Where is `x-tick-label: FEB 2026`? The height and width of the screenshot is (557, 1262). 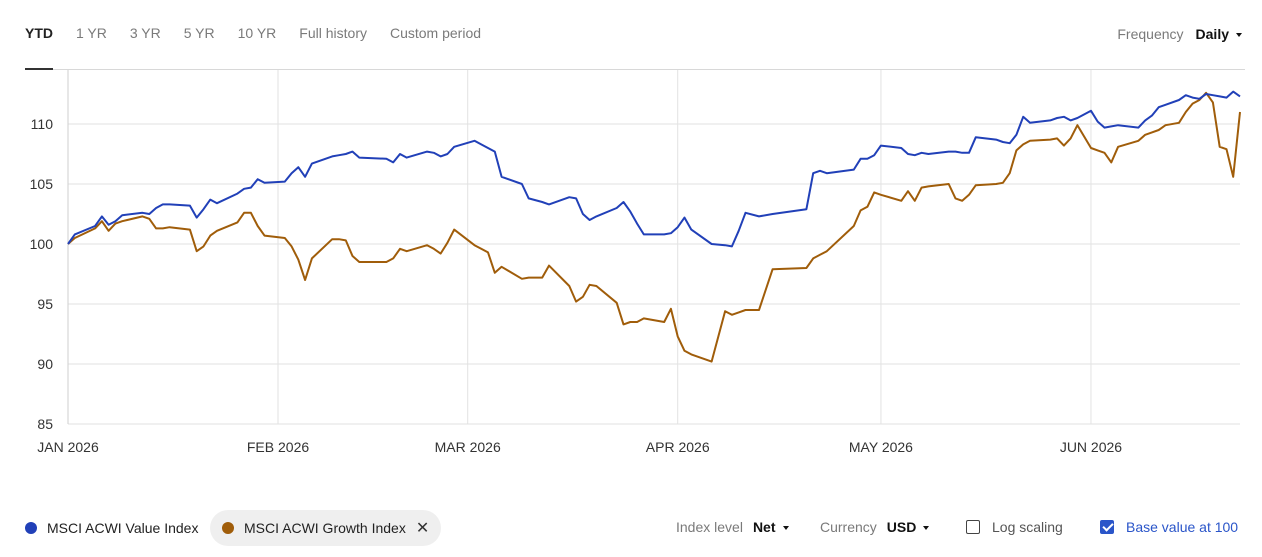
x-tick-label: FEB 2026 is located at coordinates (278, 447).